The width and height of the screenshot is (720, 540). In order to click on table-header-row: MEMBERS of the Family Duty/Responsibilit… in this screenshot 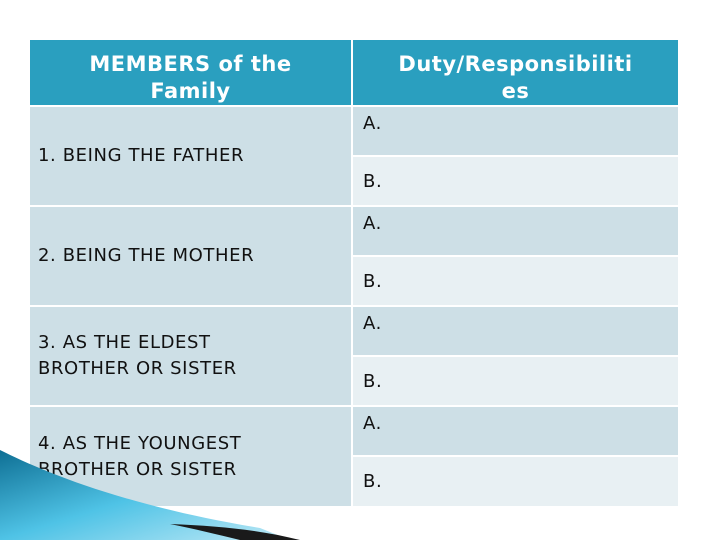, I will do `click(354, 73)`.